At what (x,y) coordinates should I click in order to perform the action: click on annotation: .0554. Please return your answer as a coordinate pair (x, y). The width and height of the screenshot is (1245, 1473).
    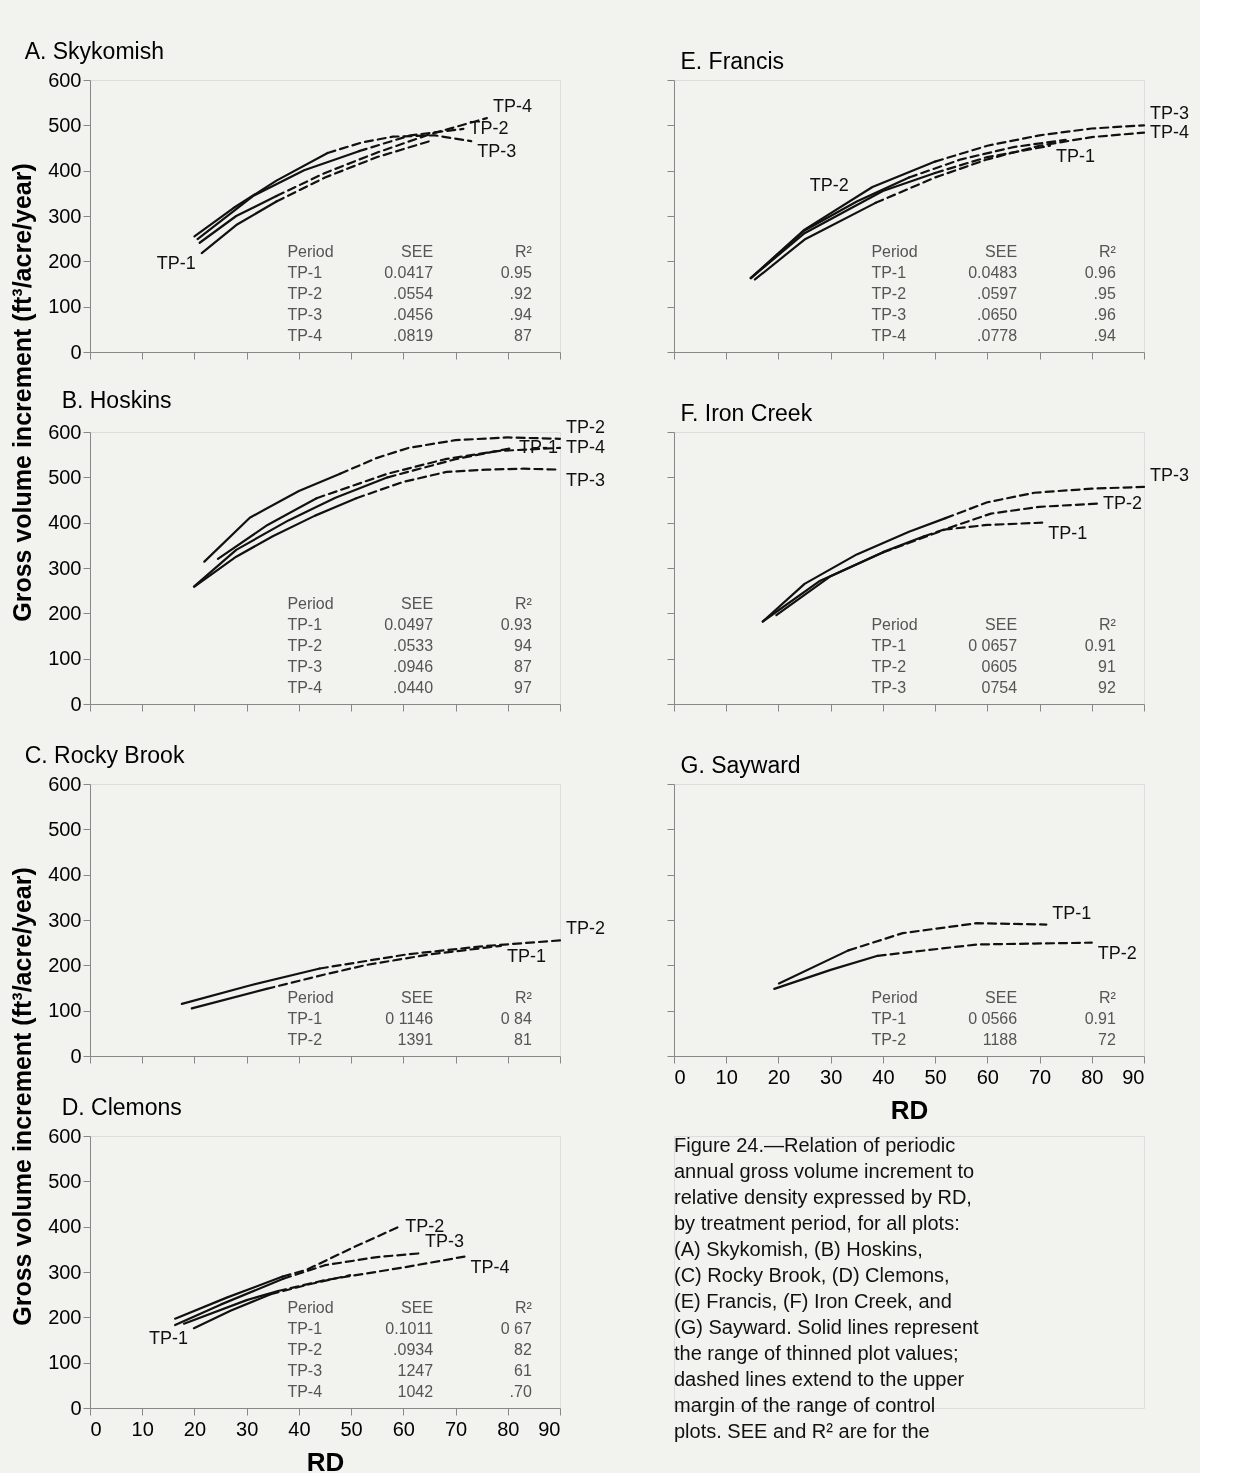
    Looking at the image, I should click on (413, 293).